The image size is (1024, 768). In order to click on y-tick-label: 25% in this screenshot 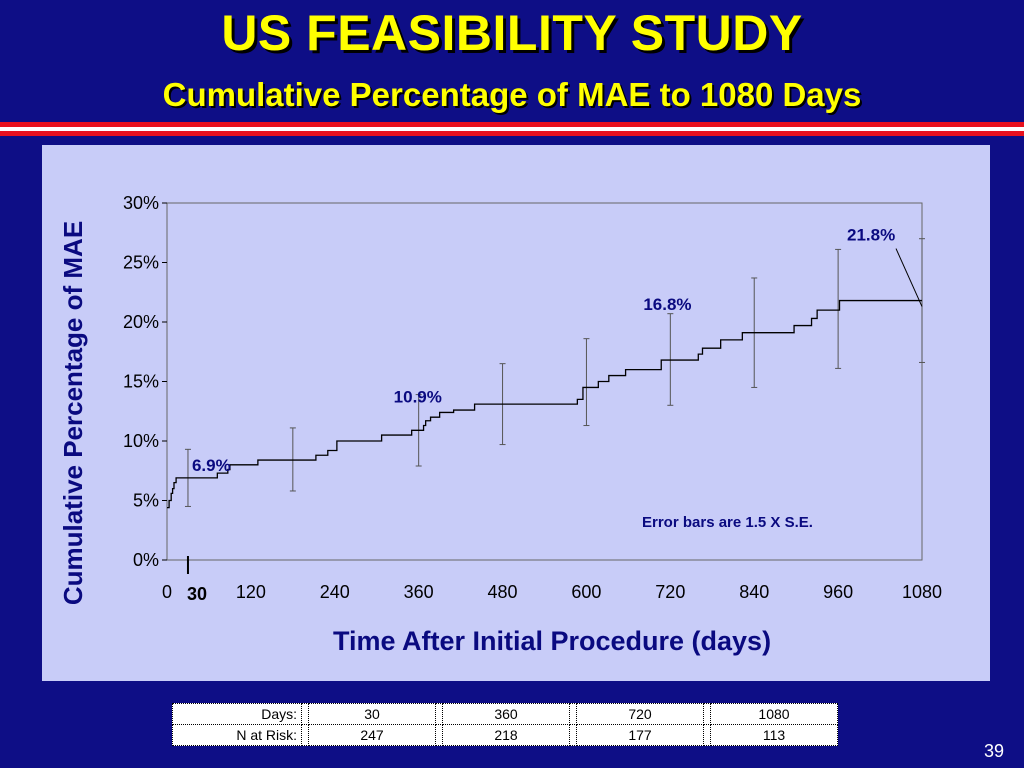, I will do `click(141, 263)`.